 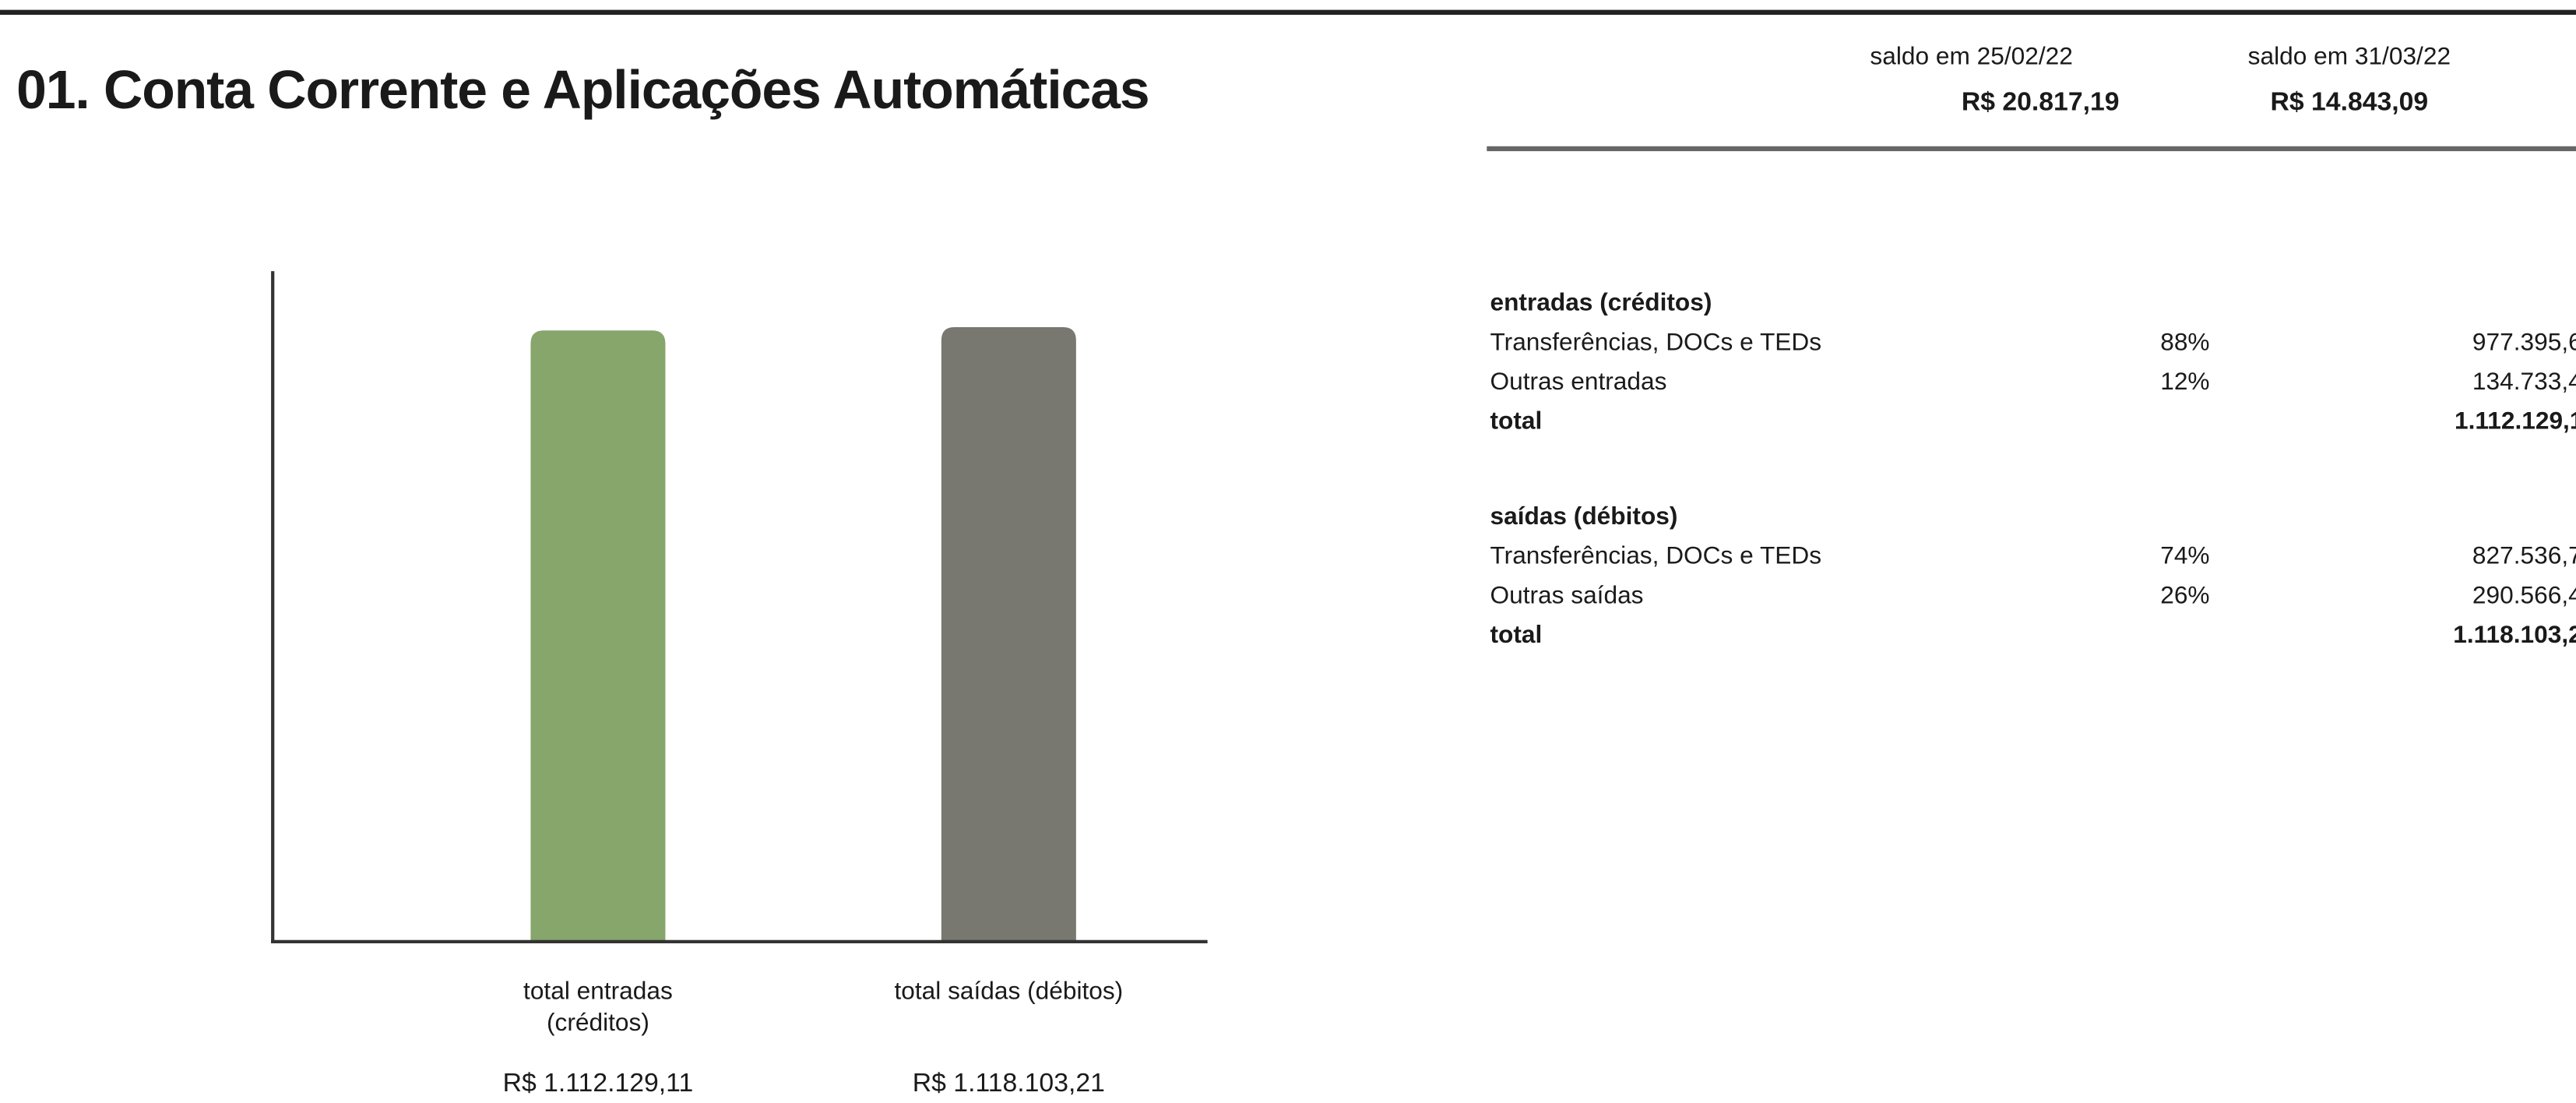 I want to click on balance-label: saldo em 25/02/22, so click(x=1971, y=56).